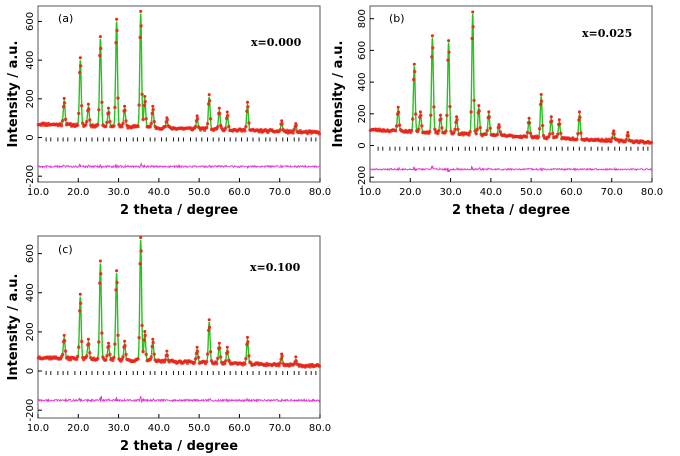 This screenshot has width=680, height=456. I want to click on y-tick-label: 600, so click(362, 50).